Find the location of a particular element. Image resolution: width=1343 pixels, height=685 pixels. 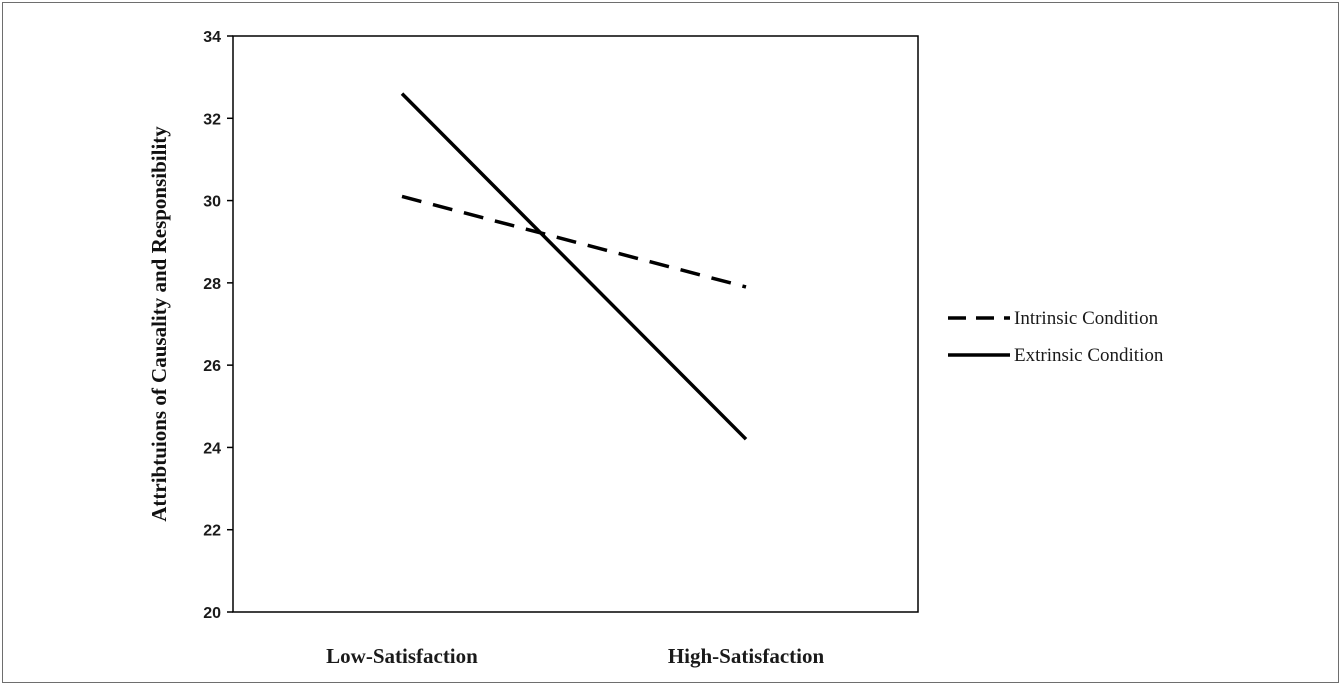

x-category-label: Low-Satisfaction is located at coordinates (402, 656).